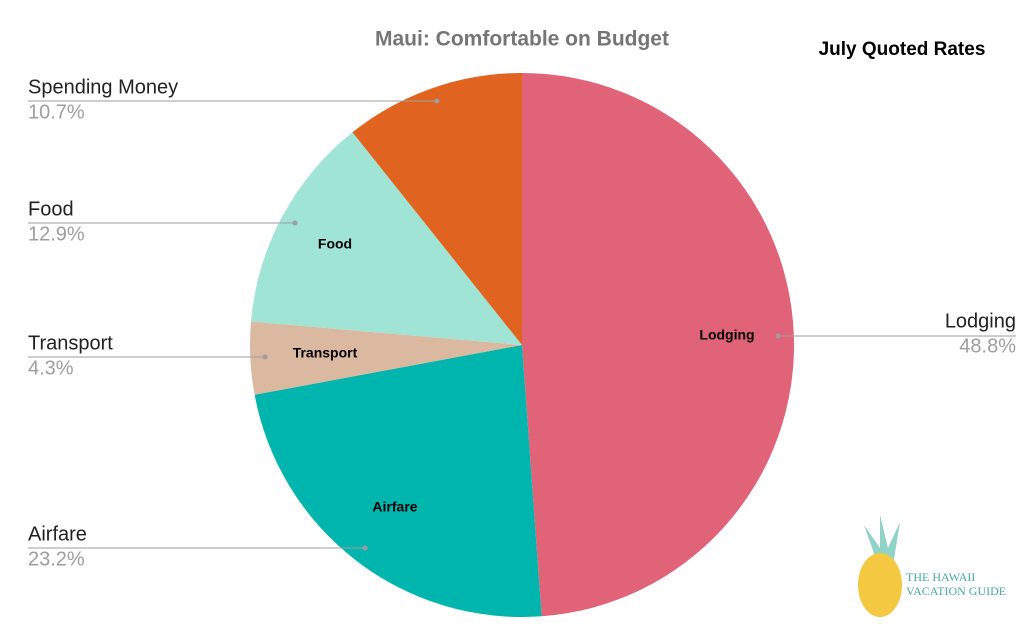 The image size is (1024, 640). Describe the element at coordinates (335, 244) in the screenshot. I see `slice-label: Food` at that location.